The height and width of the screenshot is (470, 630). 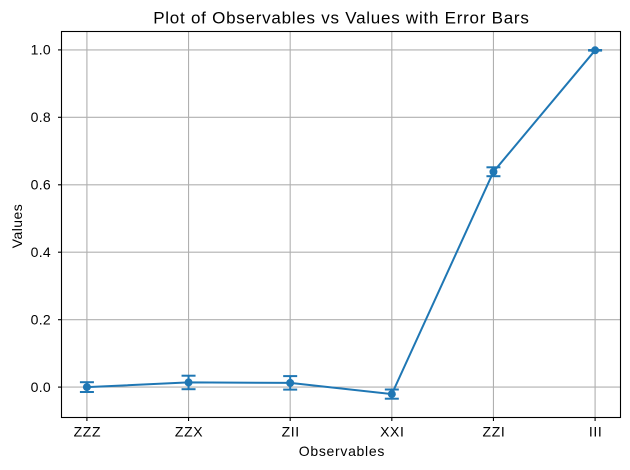 I want to click on svg-text: ZZI, so click(x=494, y=432).